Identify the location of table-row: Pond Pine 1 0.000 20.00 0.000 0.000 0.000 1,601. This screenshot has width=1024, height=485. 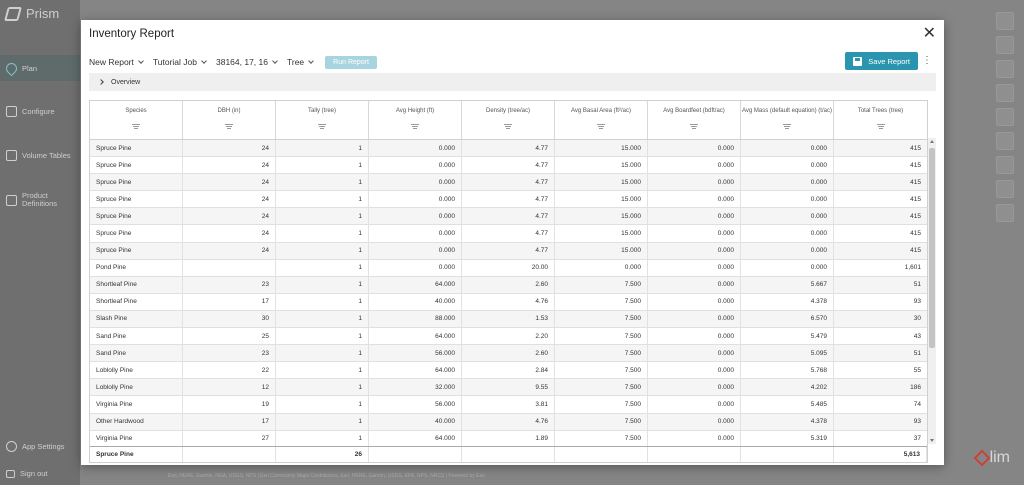
(508, 268).